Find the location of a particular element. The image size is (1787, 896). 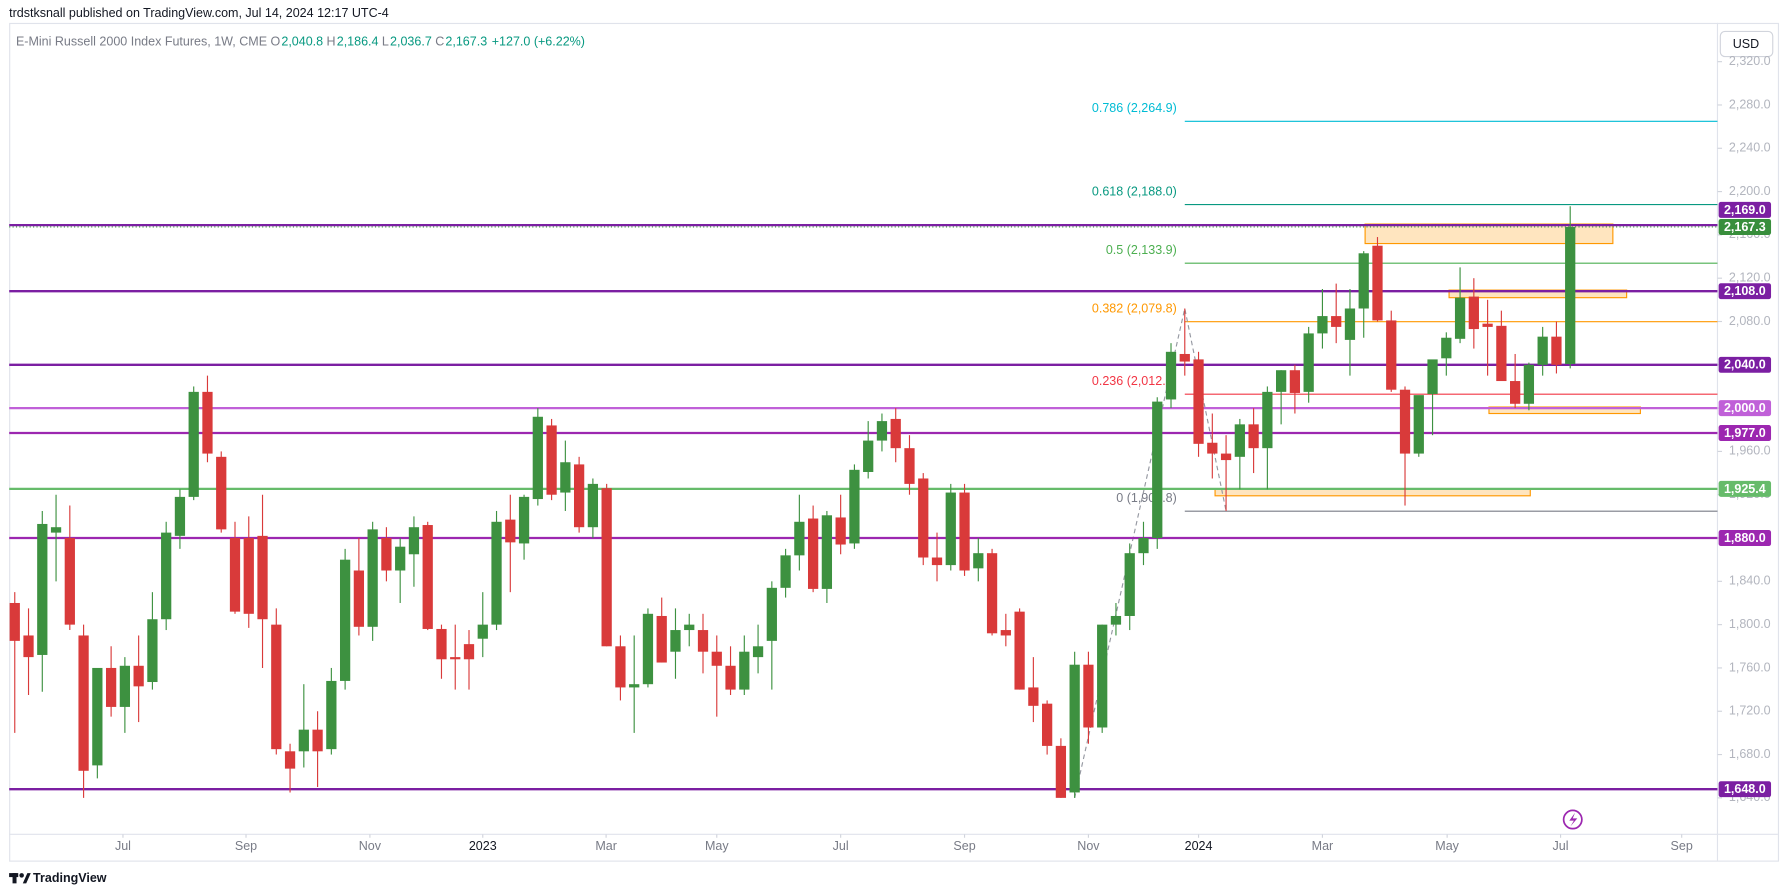

fib-label: 0 (1,904.8) is located at coordinates (1146, 498).